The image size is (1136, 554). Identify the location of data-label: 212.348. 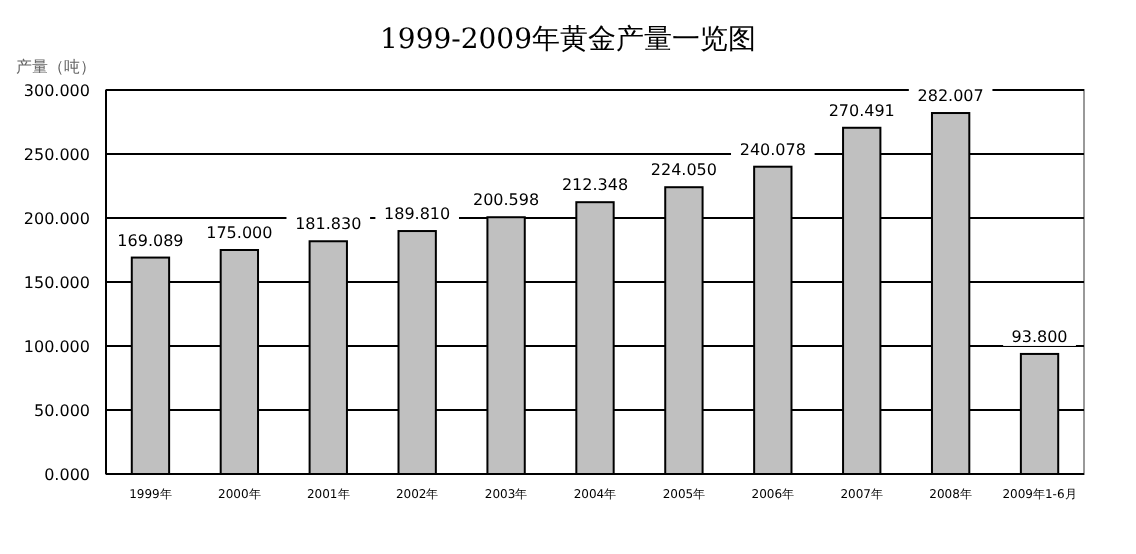
(595, 185).